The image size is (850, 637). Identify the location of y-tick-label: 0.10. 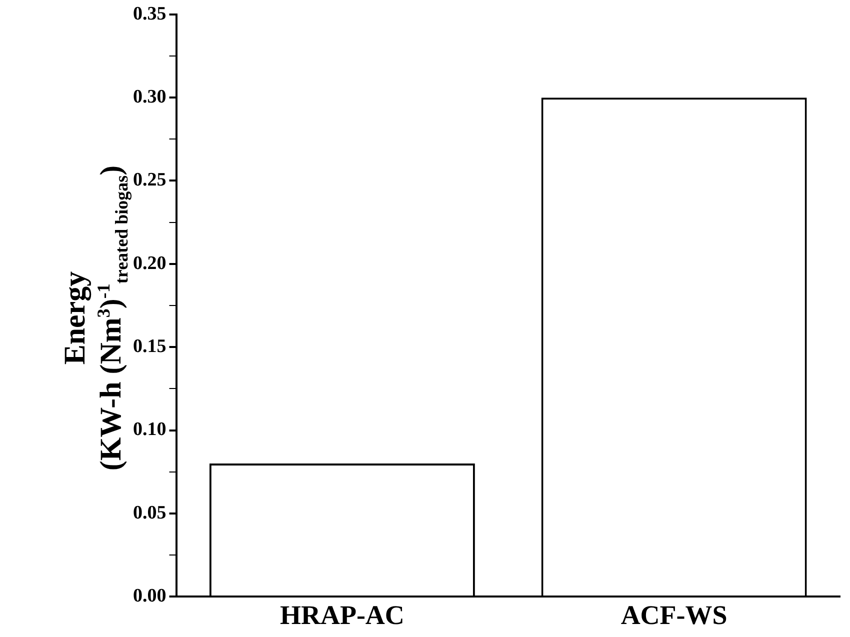
(149, 429).